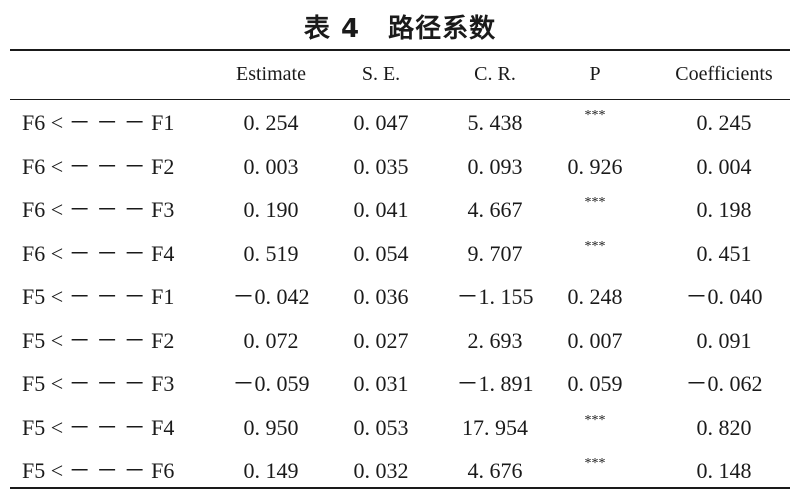  What do you see at coordinates (495, 209) in the screenshot?
I see `cell-cr: 4. 667` at bounding box center [495, 209].